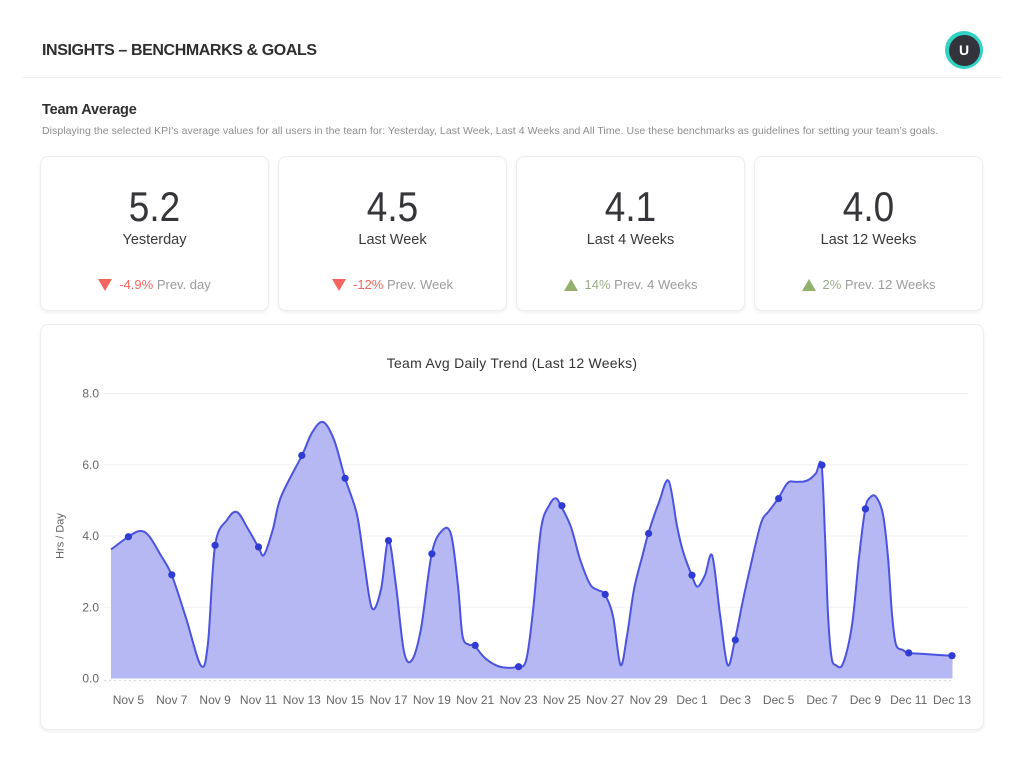  I want to click on svg-text: Dec 3, so click(736, 700).